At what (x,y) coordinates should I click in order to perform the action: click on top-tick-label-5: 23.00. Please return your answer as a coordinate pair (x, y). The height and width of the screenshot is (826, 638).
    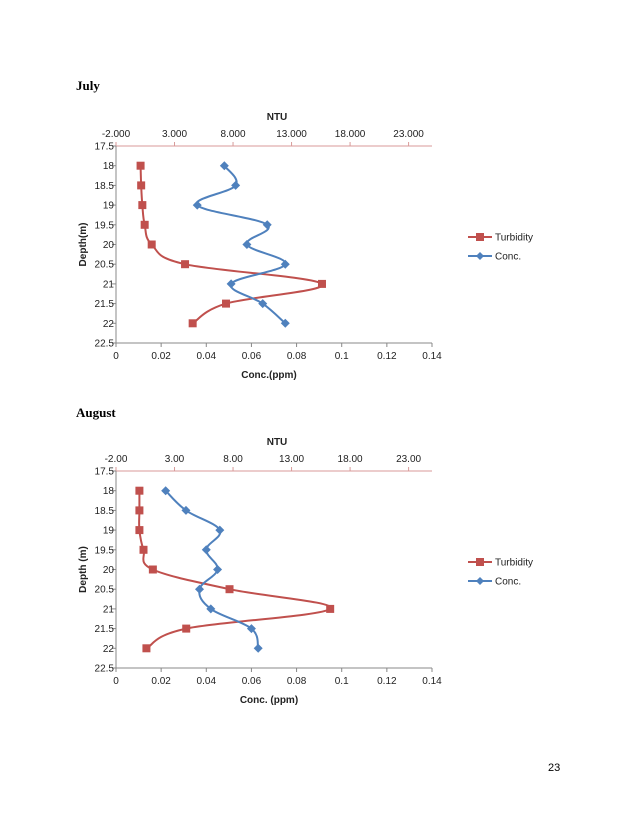
    Looking at the image, I should click on (408, 459).